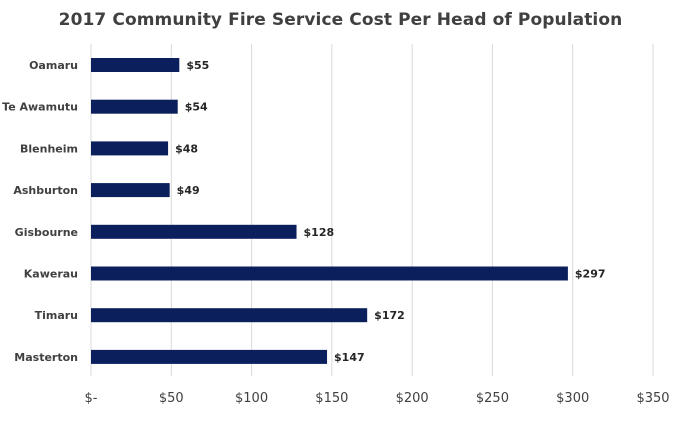  I want to click on category-label-5: Kawerau, so click(51, 274).